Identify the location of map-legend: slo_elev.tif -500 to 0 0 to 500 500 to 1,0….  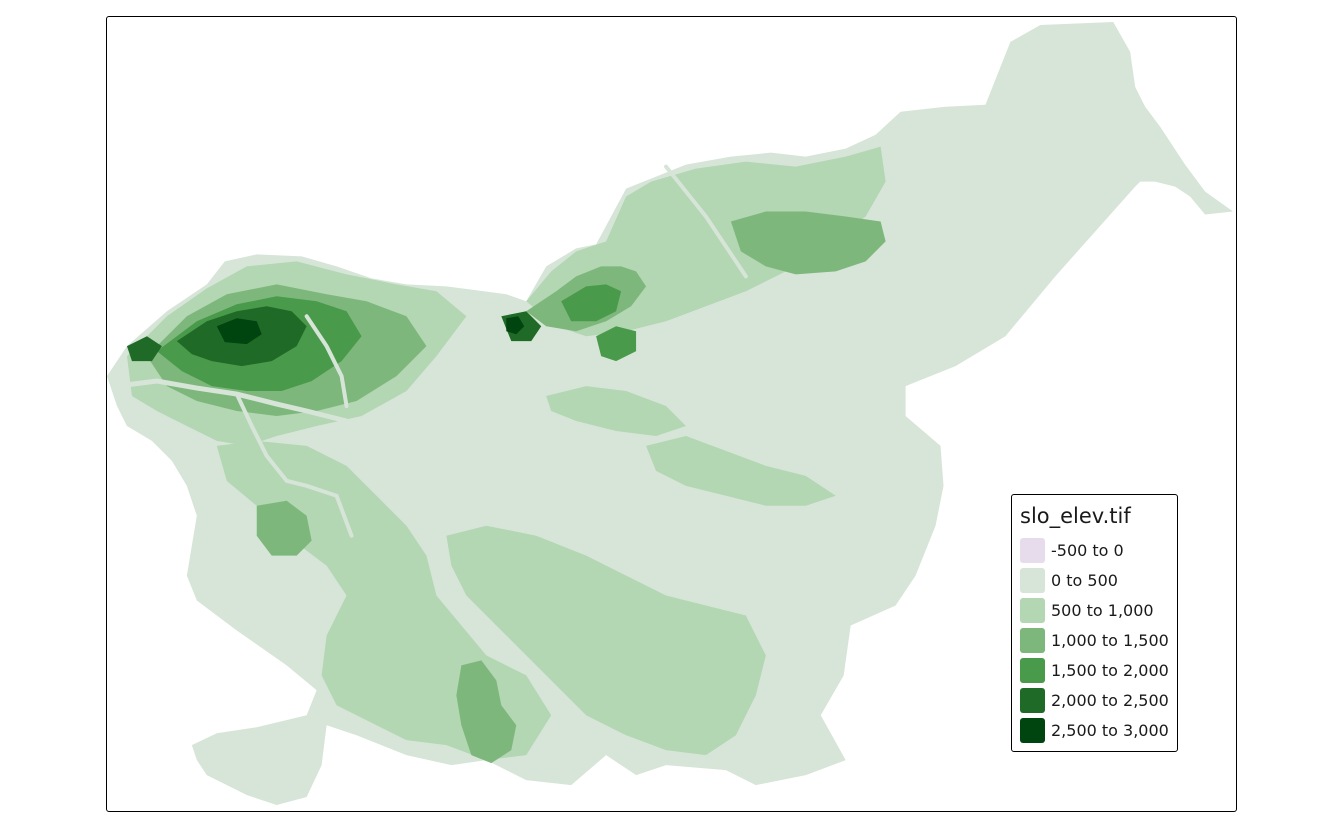
(1094, 623).